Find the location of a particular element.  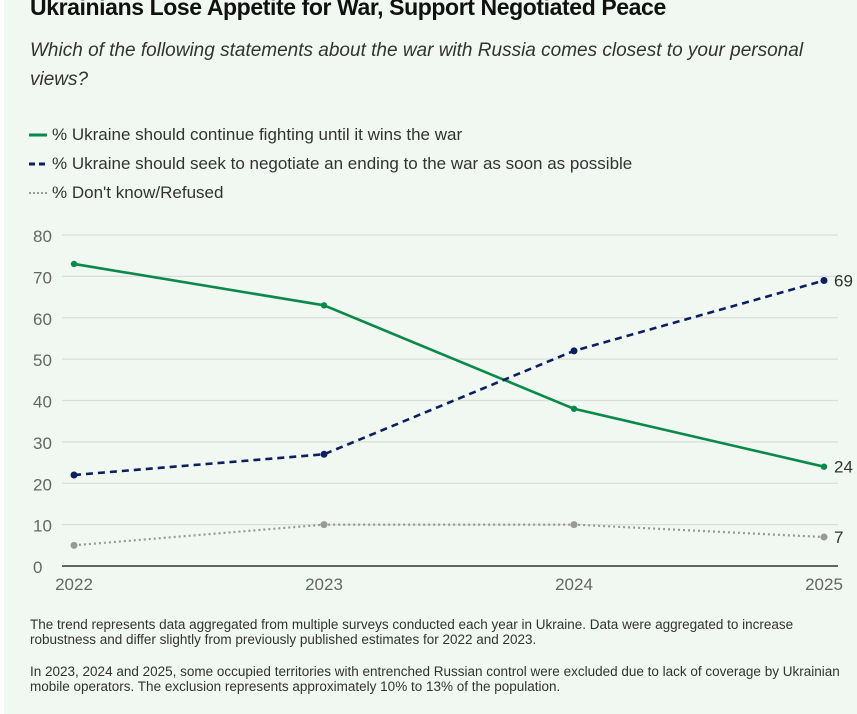

y-tick-label: 40 is located at coordinates (42, 402).